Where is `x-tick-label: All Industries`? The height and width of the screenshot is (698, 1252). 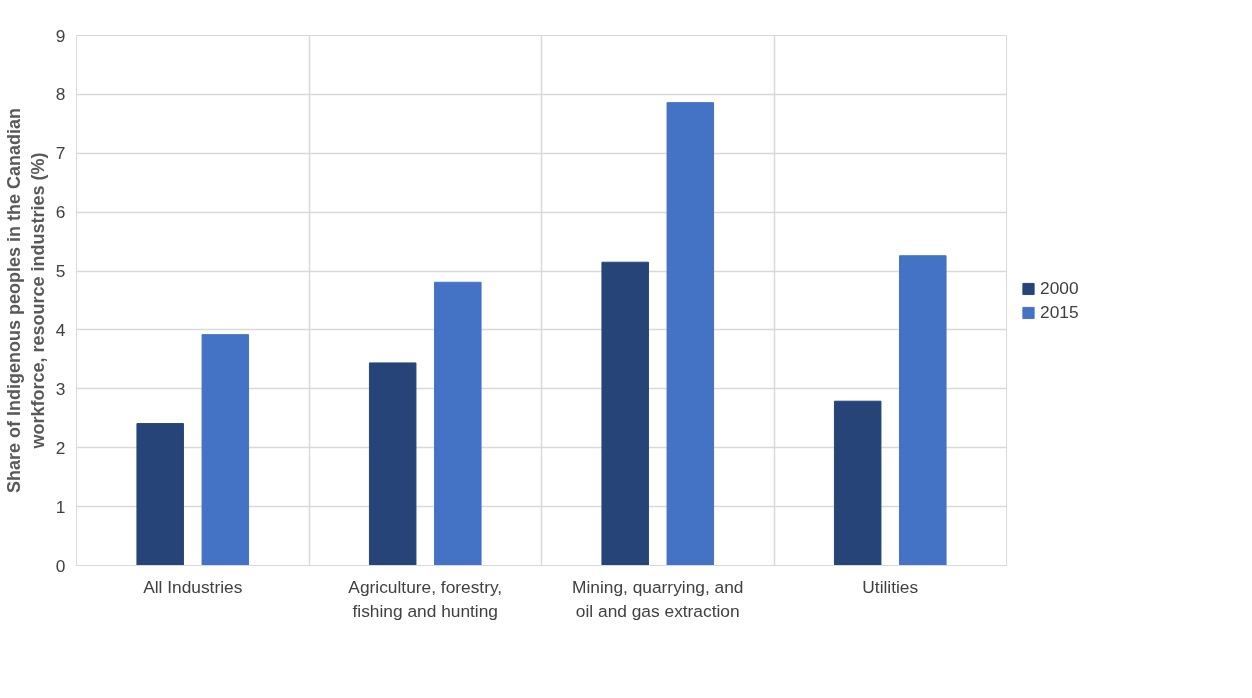
x-tick-label: All Industries is located at coordinates (193, 586).